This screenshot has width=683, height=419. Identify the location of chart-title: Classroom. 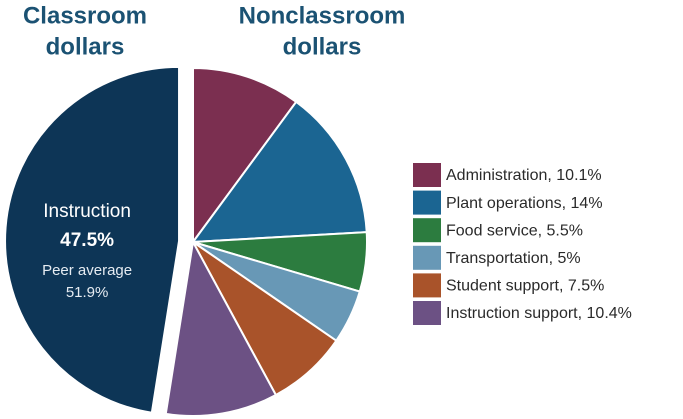
(85, 15).